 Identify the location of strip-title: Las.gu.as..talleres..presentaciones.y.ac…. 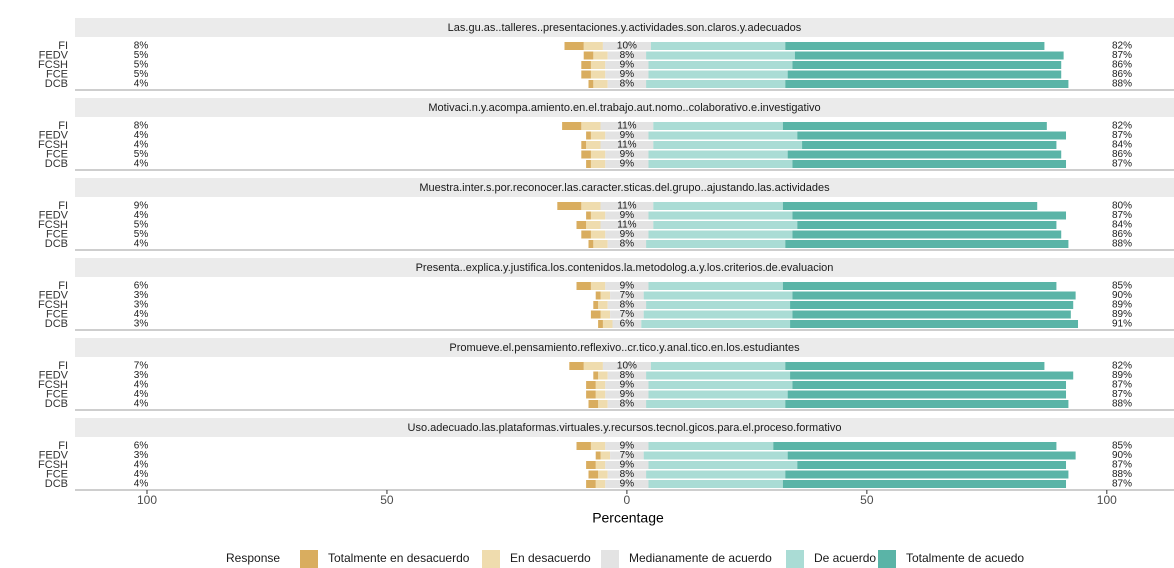
(625, 28).